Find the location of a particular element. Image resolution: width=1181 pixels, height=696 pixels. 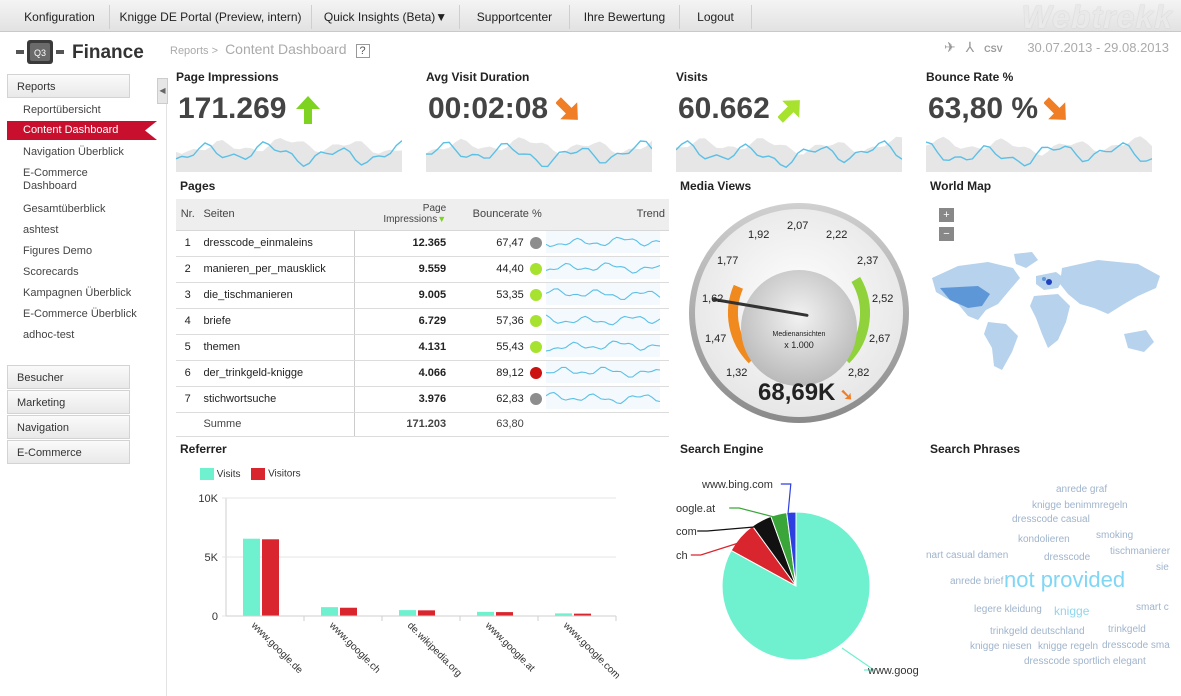

col-bouncerate: Bouncerate % is located at coordinates (498, 215).